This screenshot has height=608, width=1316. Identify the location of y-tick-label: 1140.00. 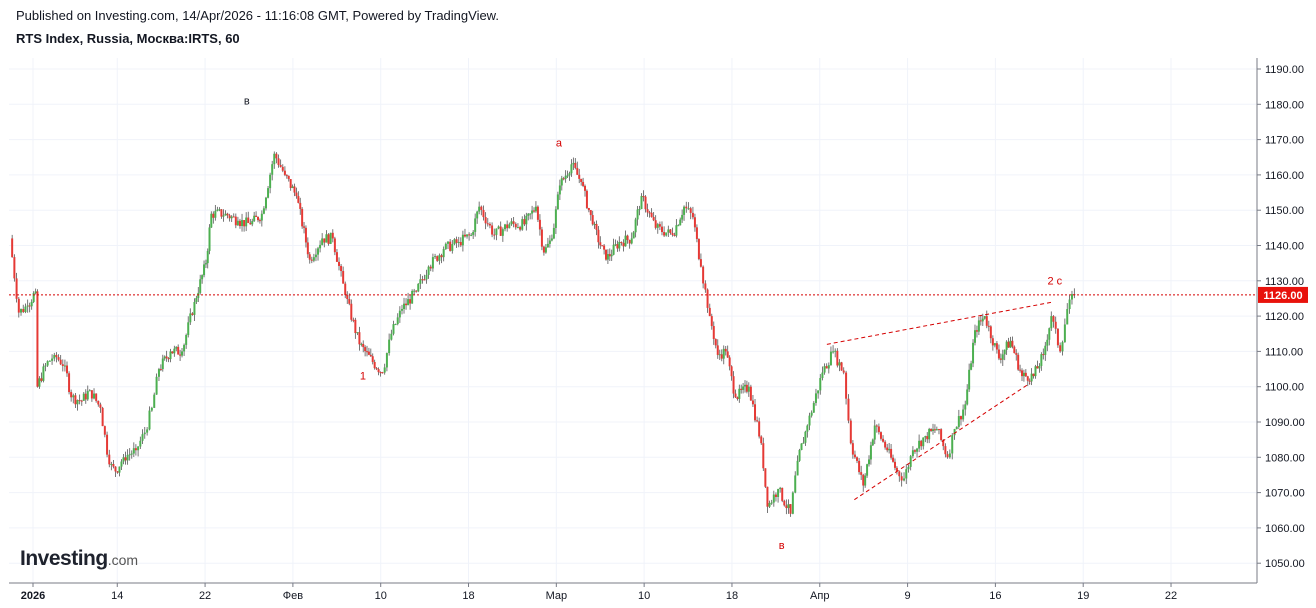
(1284, 247).